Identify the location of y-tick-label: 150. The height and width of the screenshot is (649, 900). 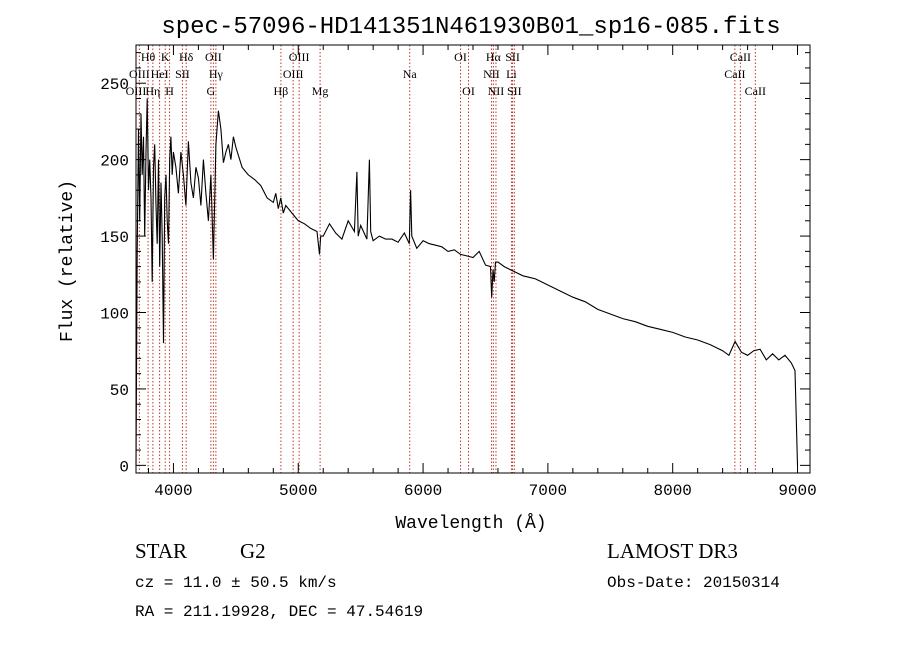
(114, 238).